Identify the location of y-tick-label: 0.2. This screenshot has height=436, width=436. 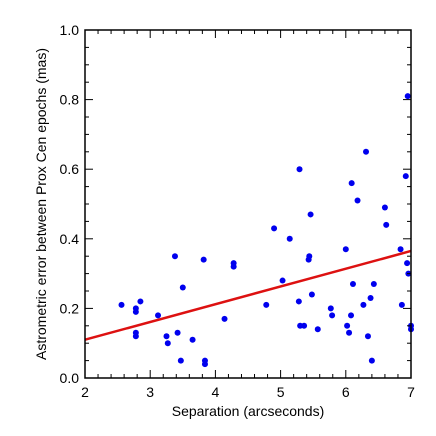
(70, 308).